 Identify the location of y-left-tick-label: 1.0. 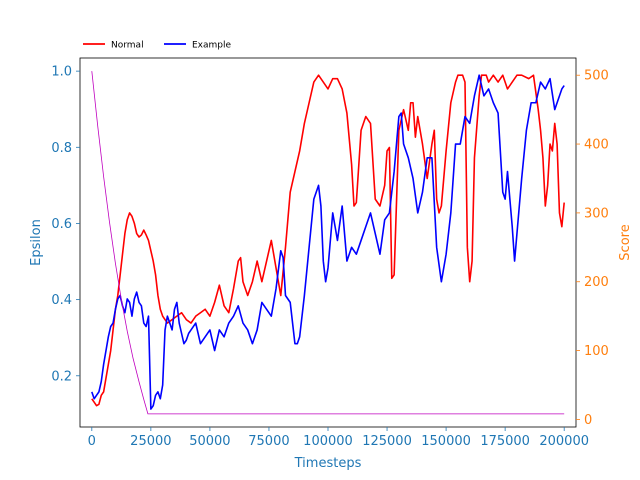
(61, 72).